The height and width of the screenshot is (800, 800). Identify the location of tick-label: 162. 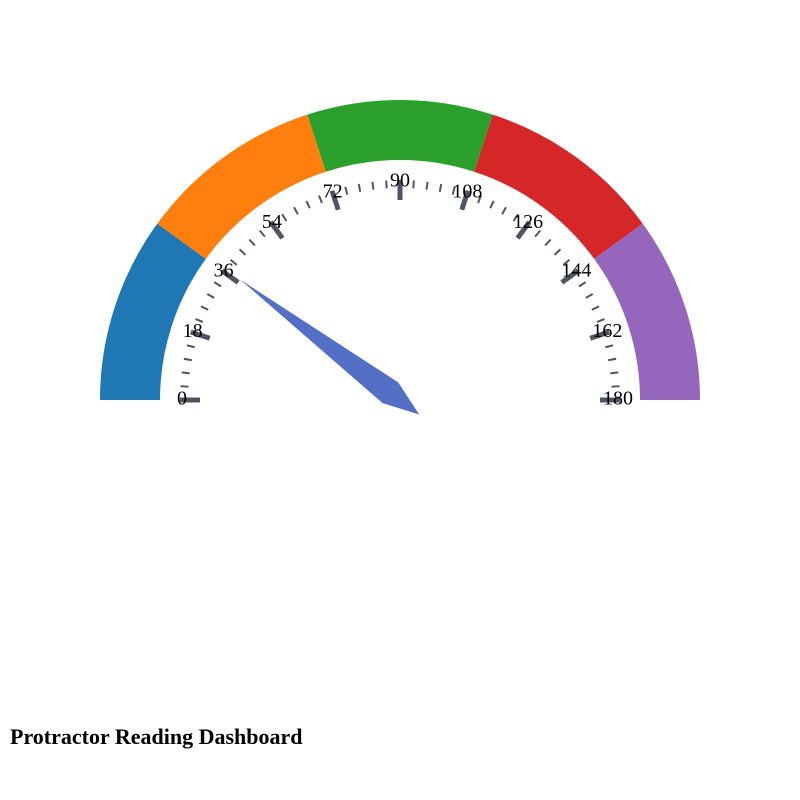
(607, 331).